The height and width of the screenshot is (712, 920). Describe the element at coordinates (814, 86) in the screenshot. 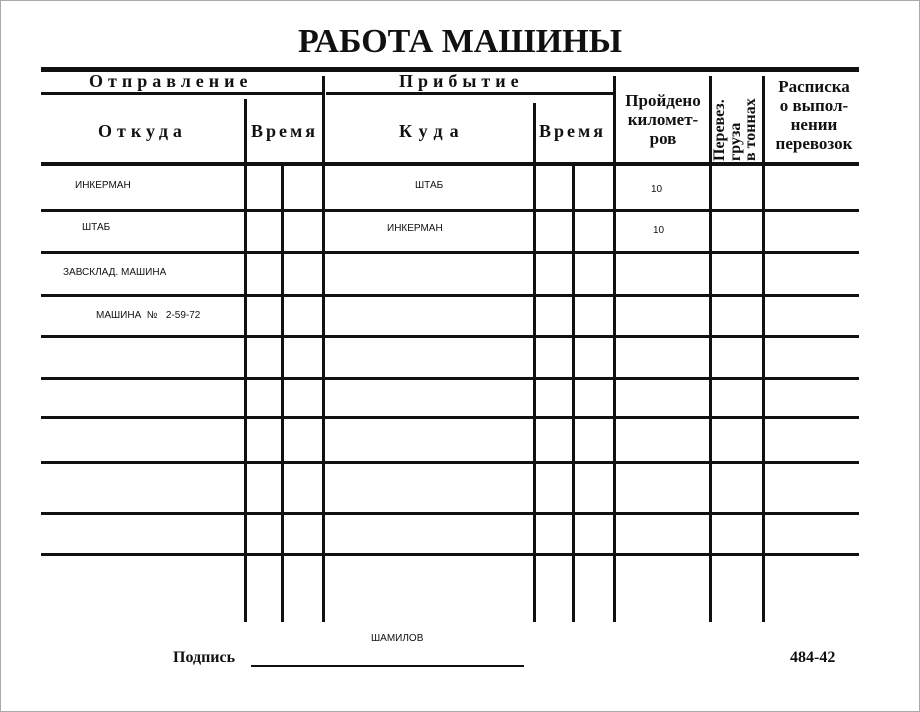

I see `header-receipt-line: Расписка` at that location.